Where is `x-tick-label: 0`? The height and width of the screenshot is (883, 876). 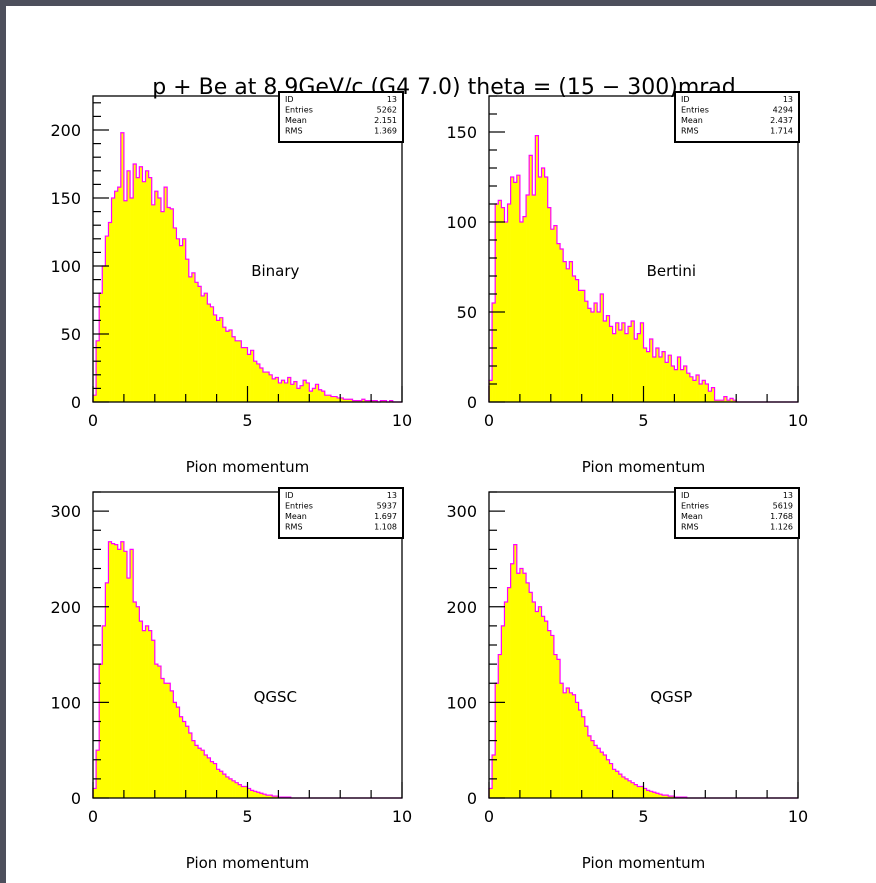 x-tick-label: 0 is located at coordinates (489, 420).